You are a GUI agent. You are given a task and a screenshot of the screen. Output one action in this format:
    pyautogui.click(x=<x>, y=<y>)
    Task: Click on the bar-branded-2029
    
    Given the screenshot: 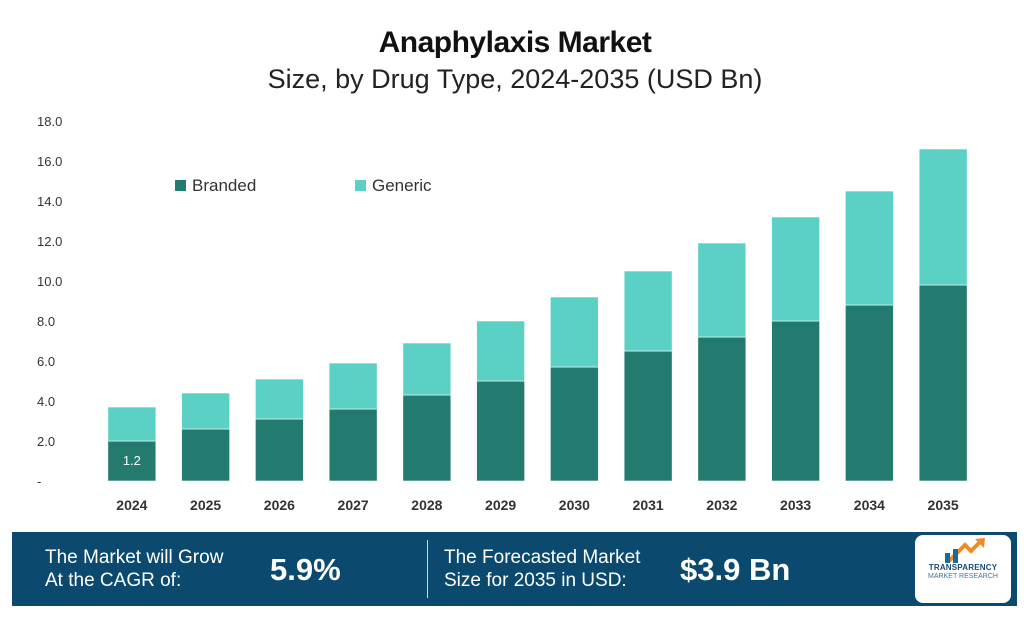 What is the action you would take?
    pyautogui.click(x=500, y=431)
    